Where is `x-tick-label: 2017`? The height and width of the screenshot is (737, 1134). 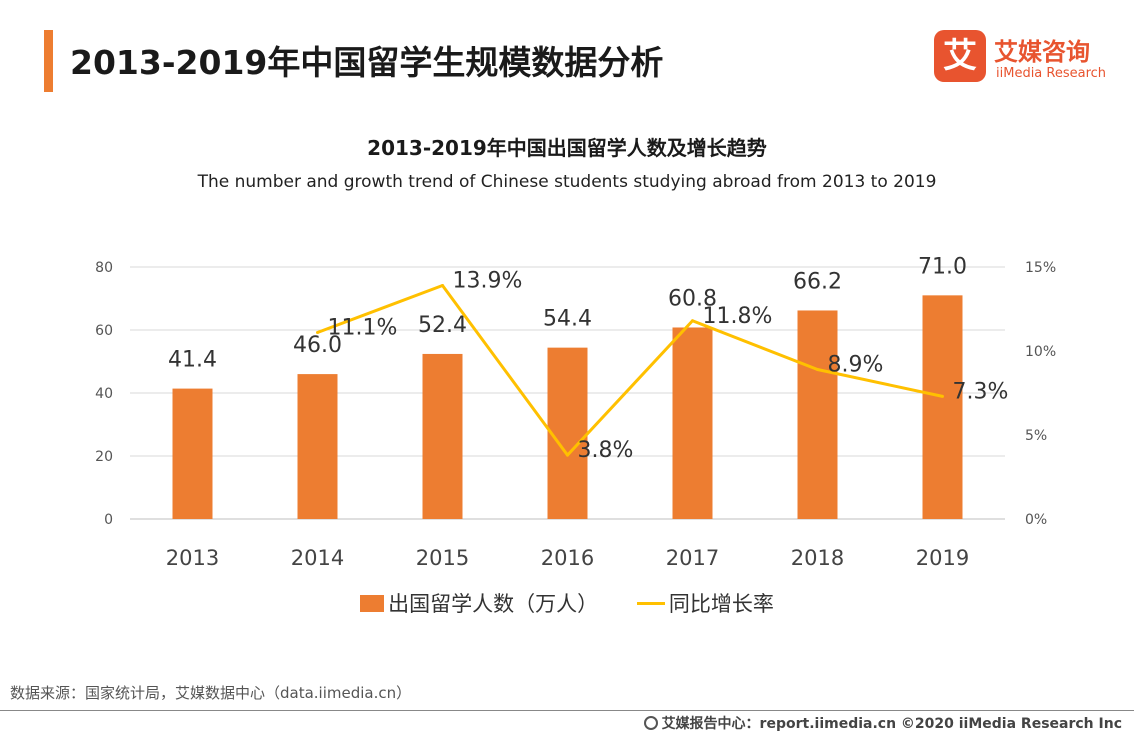 x-tick-label: 2017 is located at coordinates (692, 558).